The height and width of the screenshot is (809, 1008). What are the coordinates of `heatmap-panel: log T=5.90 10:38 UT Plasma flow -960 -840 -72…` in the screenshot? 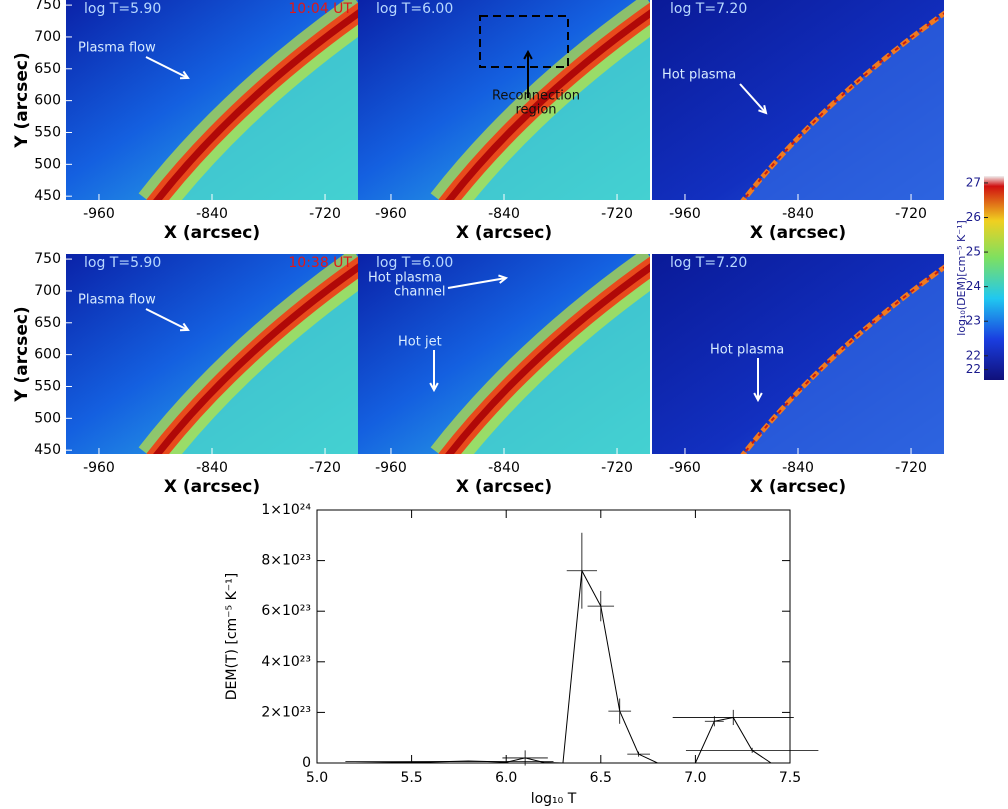 It's located at (185, 374).